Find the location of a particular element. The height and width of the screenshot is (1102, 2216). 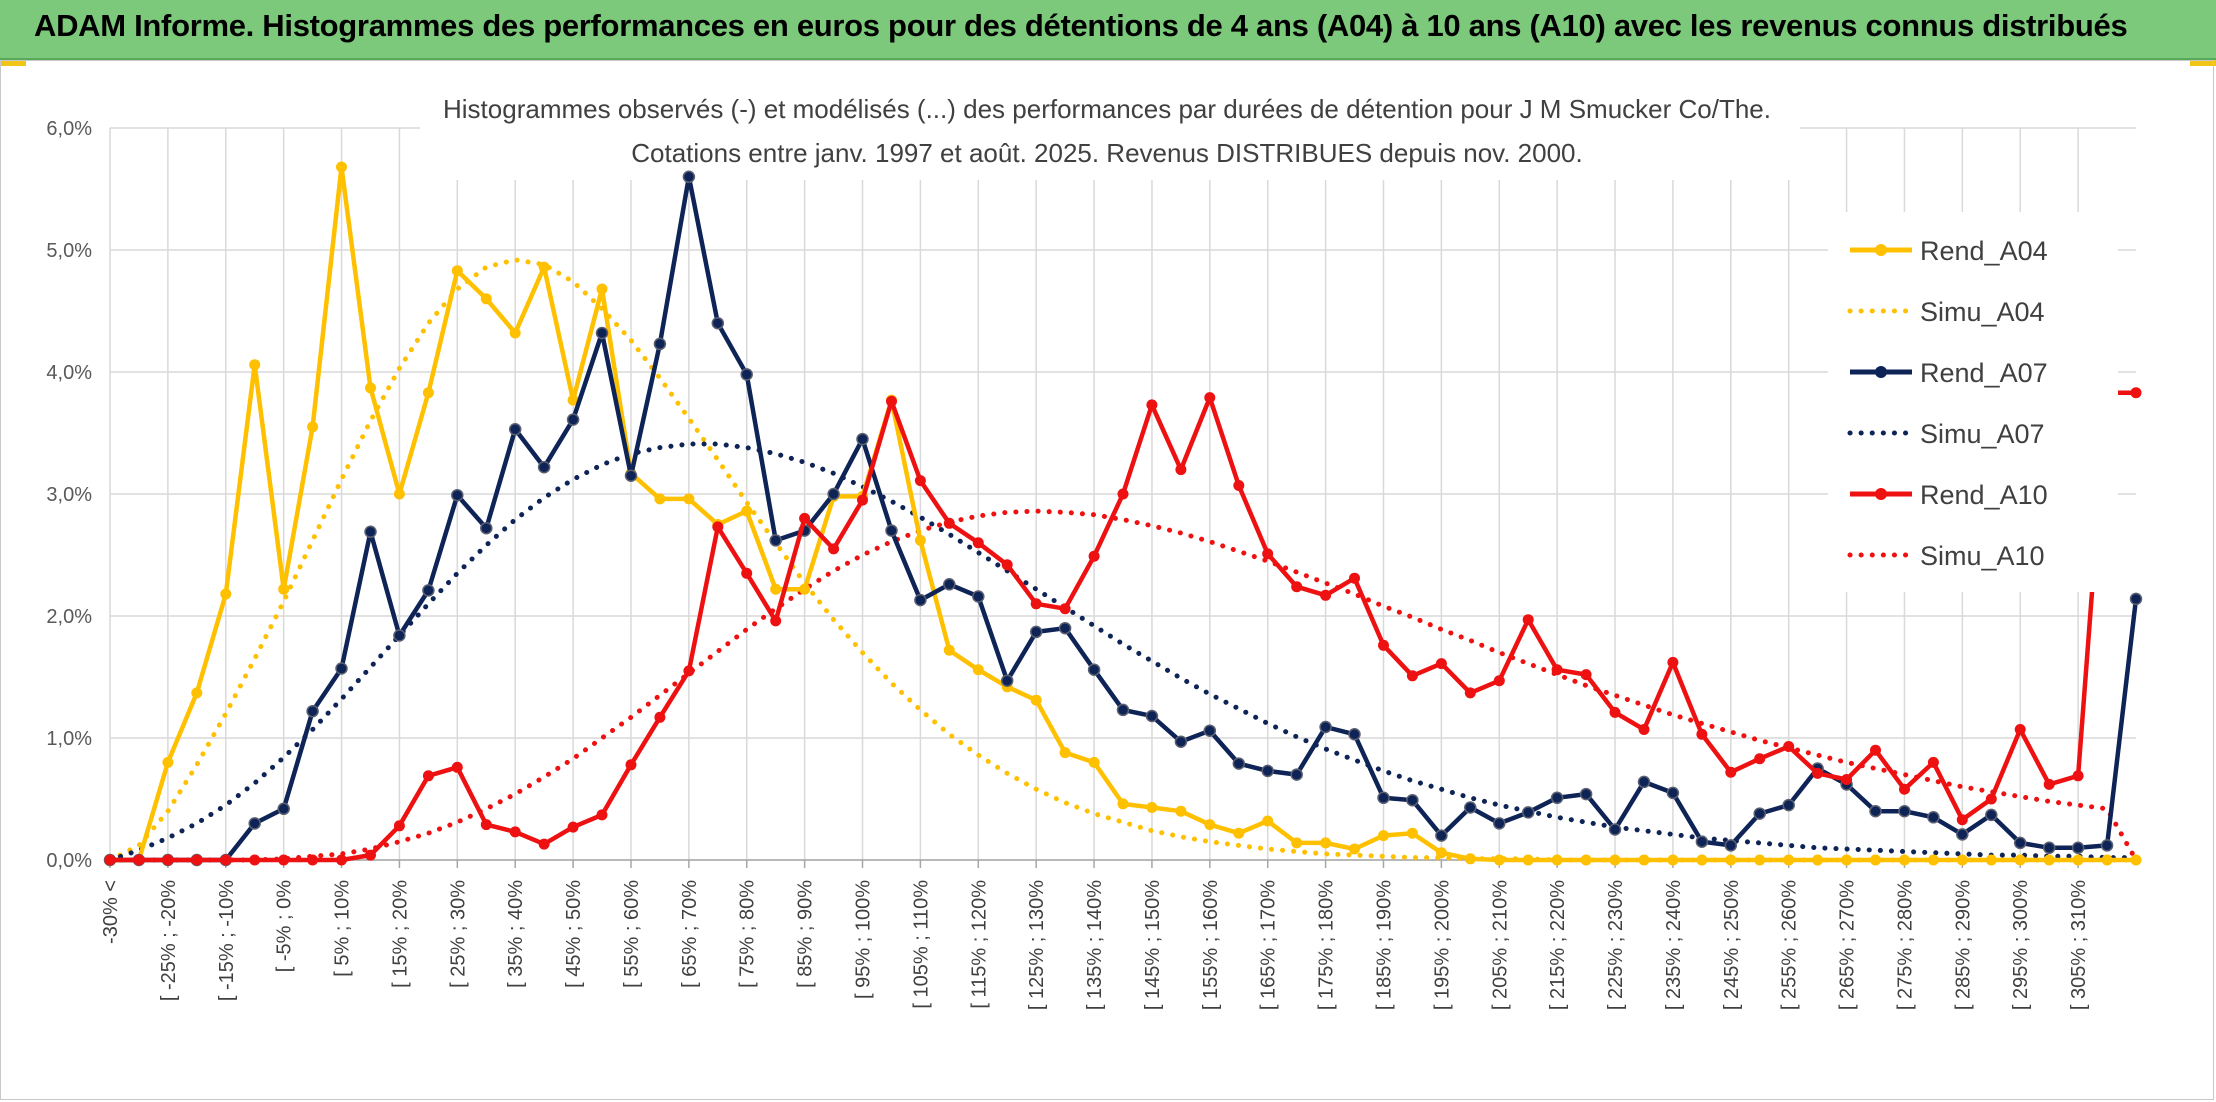

x-tick-label: [ -25% ; -20% is located at coordinates (169, 940).